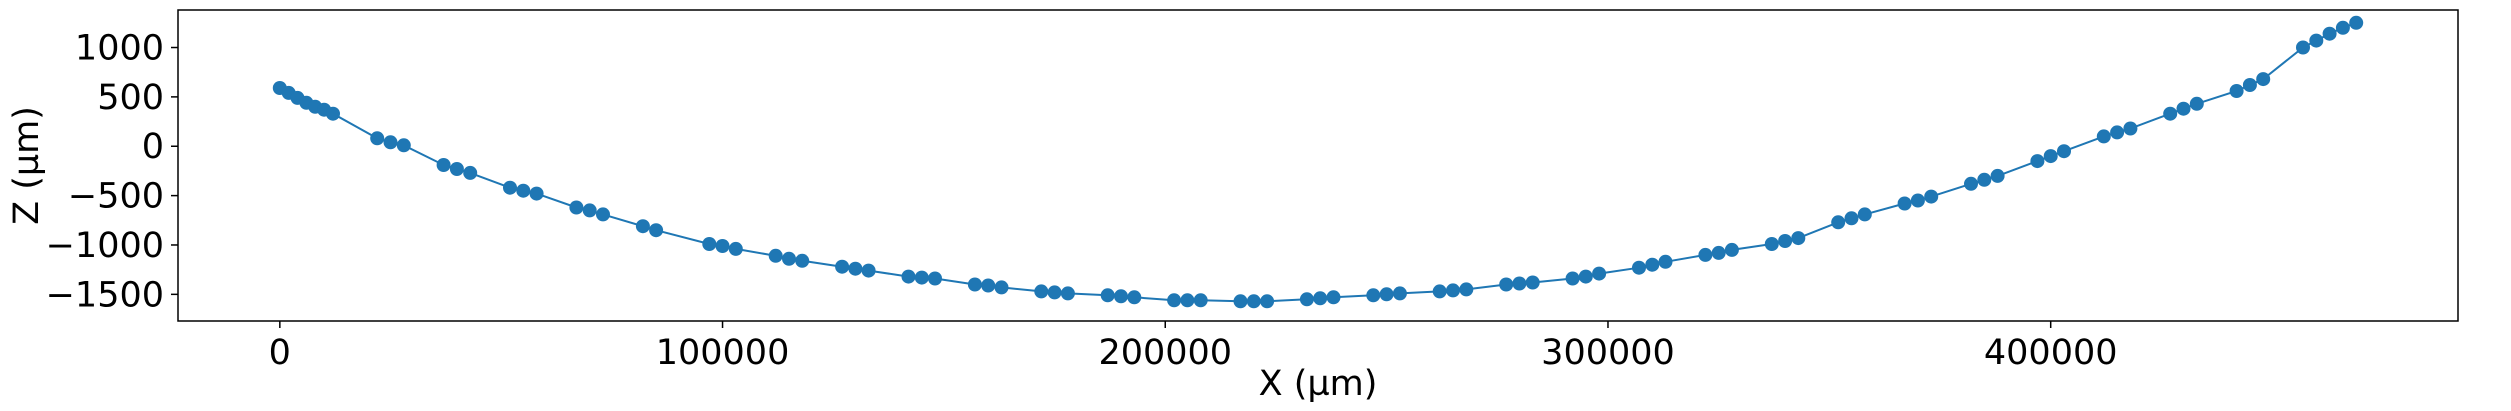 The width and height of the screenshot is (2511, 411). What do you see at coordinates (105, 246) in the screenshot?
I see `y-tick-label: −1000` at bounding box center [105, 246].